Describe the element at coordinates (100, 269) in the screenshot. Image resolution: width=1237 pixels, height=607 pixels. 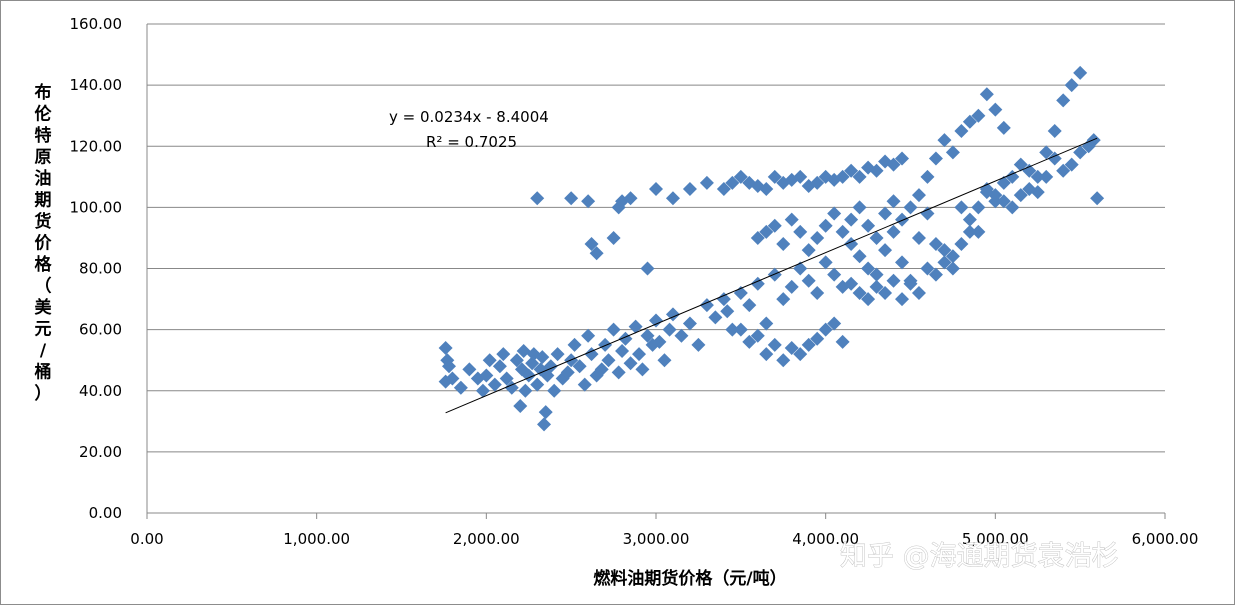
I see `y-tick-label: 80.00` at that location.